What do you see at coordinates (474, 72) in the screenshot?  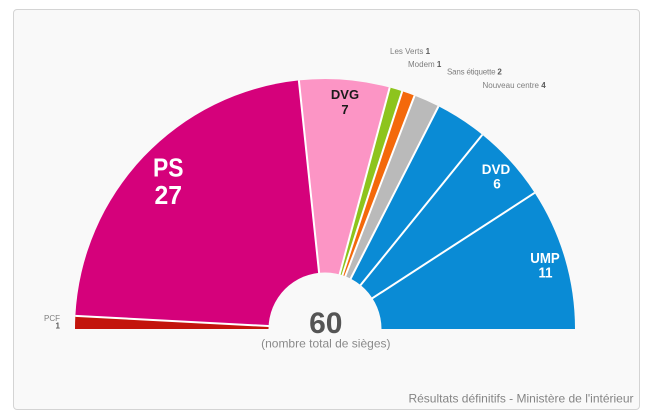 I see `svg-text: Sans étiquette 2` at bounding box center [474, 72].